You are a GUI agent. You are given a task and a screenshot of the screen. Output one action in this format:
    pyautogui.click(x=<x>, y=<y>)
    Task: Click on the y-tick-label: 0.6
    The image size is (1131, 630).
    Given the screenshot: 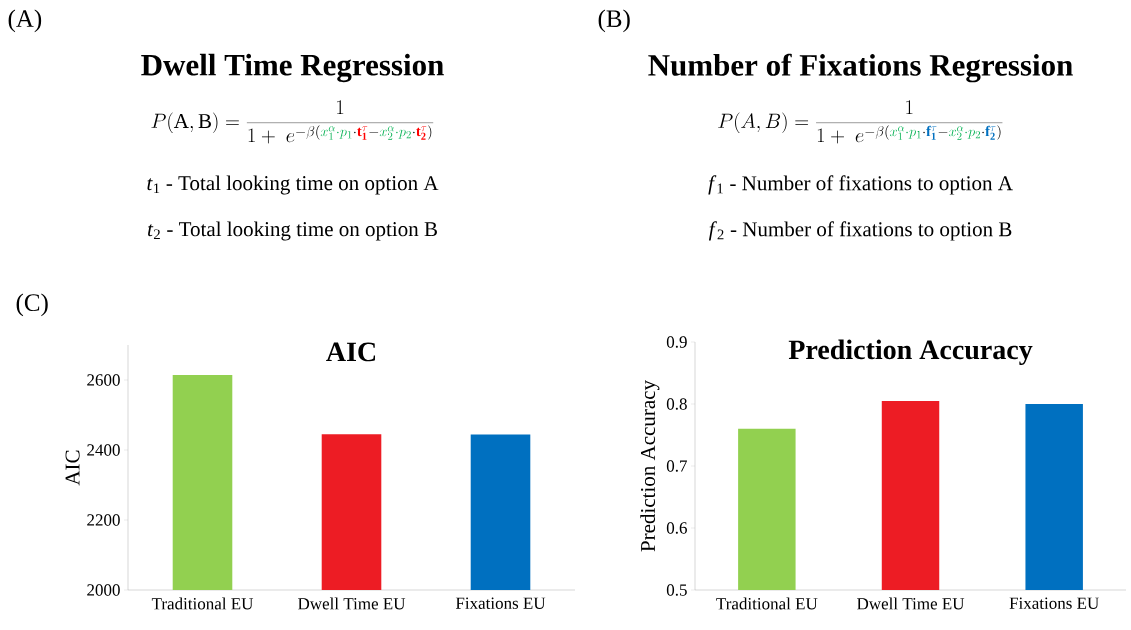 What is the action you would take?
    pyautogui.click(x=676, y=528)
    